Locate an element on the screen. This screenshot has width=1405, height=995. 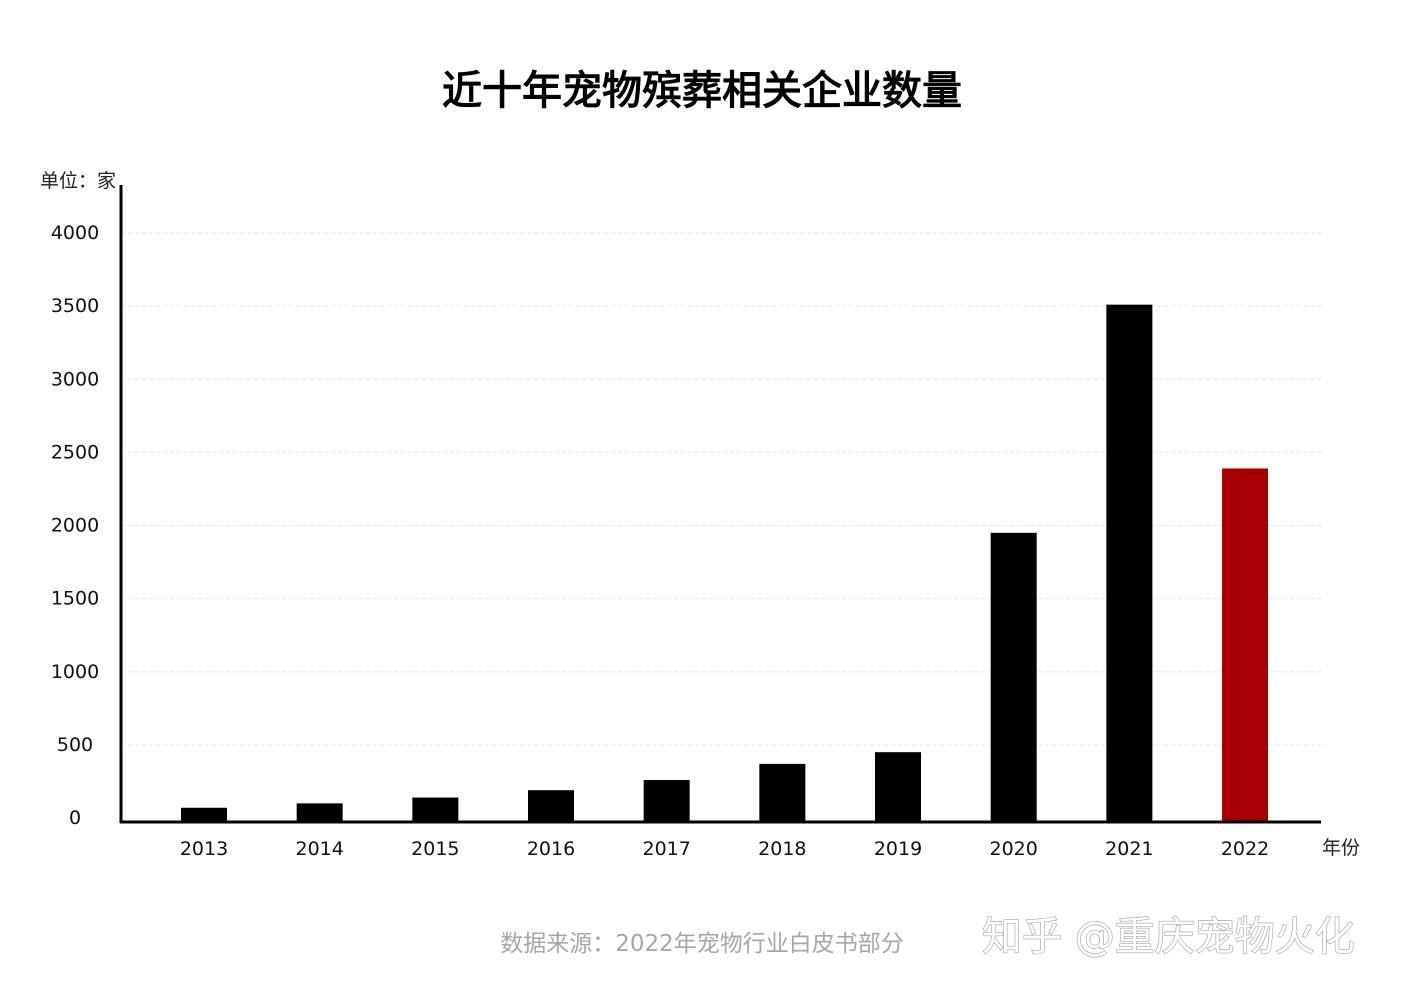
x-tick-label-2013: 2013 is located at coordinates (204, 849).